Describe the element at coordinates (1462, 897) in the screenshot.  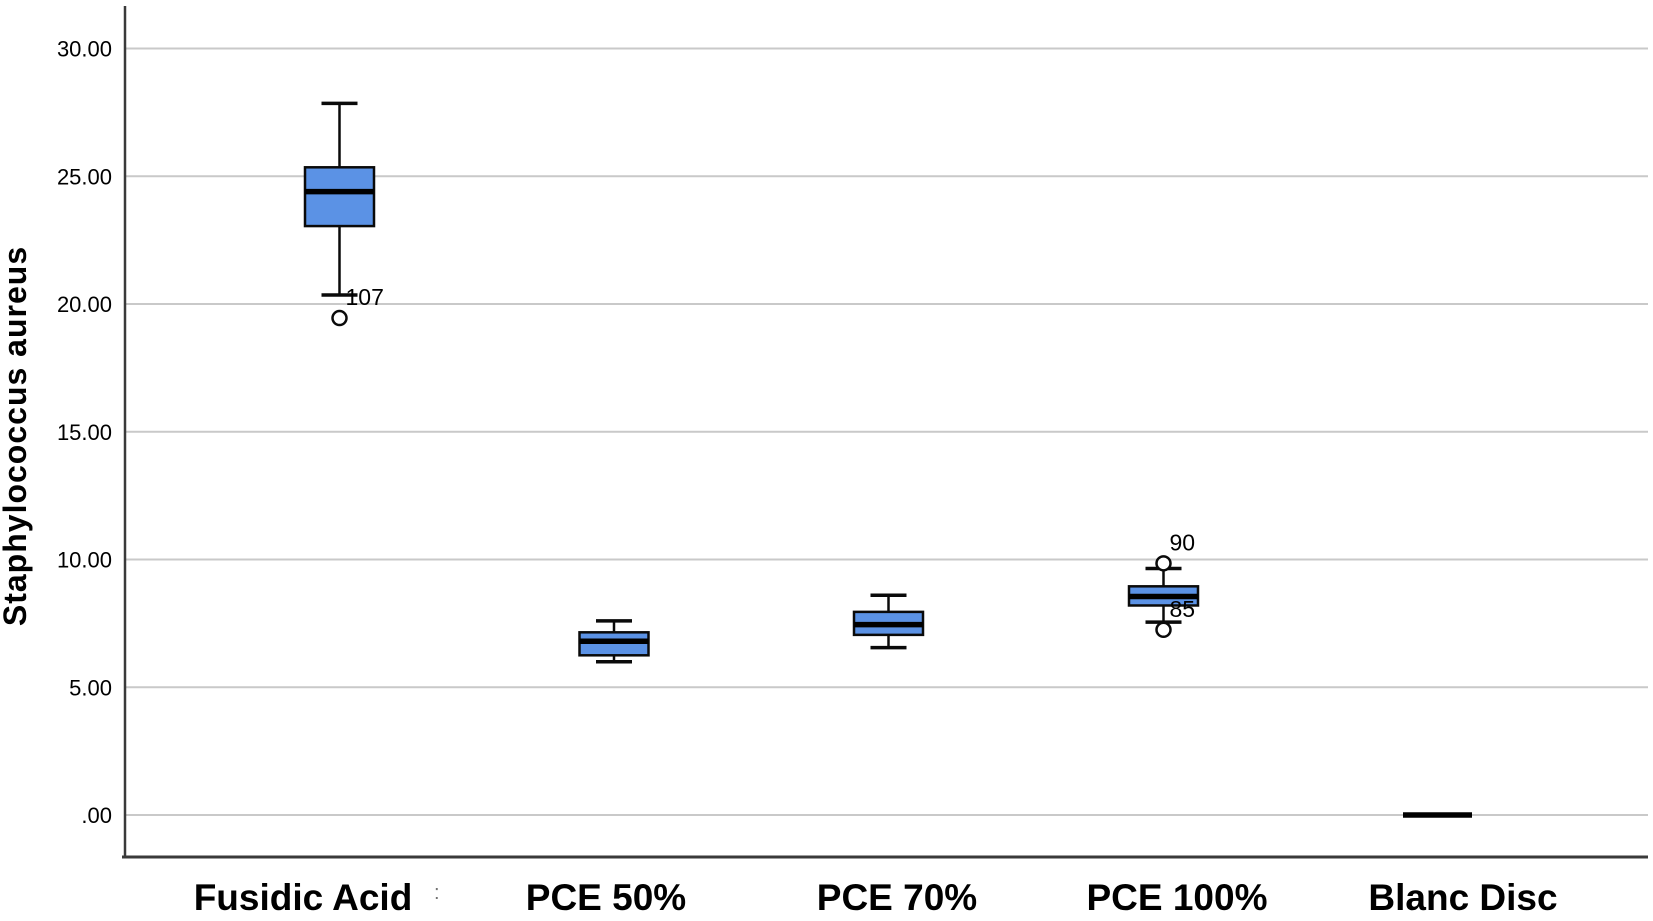
I see `x-category-label-blanc-disc: Blanc Disc` at that location.